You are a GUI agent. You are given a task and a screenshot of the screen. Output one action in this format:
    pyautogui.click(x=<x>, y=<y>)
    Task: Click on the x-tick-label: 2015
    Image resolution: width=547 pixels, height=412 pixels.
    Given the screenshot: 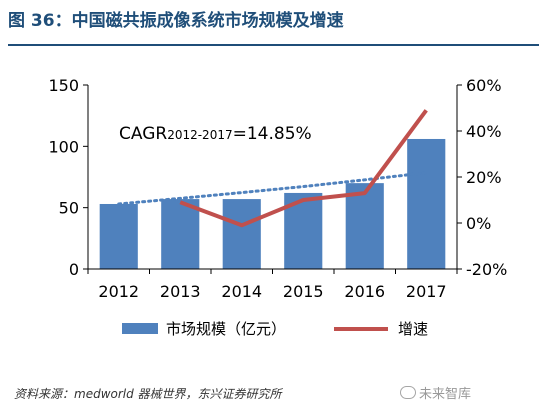 What is the action you would take?
    pyautogui.click(x=303, y=291)
    